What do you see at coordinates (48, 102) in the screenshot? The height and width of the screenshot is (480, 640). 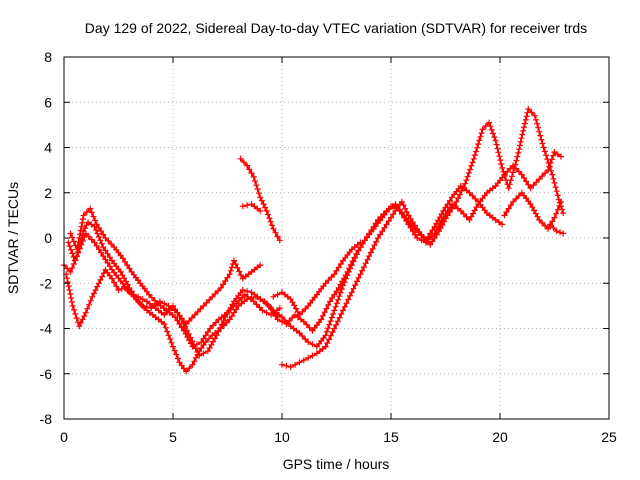 I see `y-tick-label: 6` at bounding box center [48, 102].